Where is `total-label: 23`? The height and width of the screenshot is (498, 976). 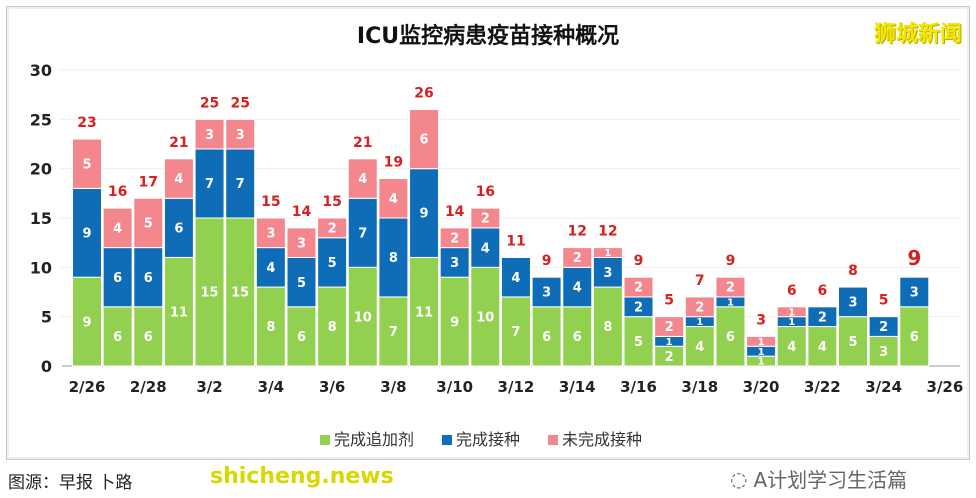
total-label: 23 is located at coordinates (86, 123).